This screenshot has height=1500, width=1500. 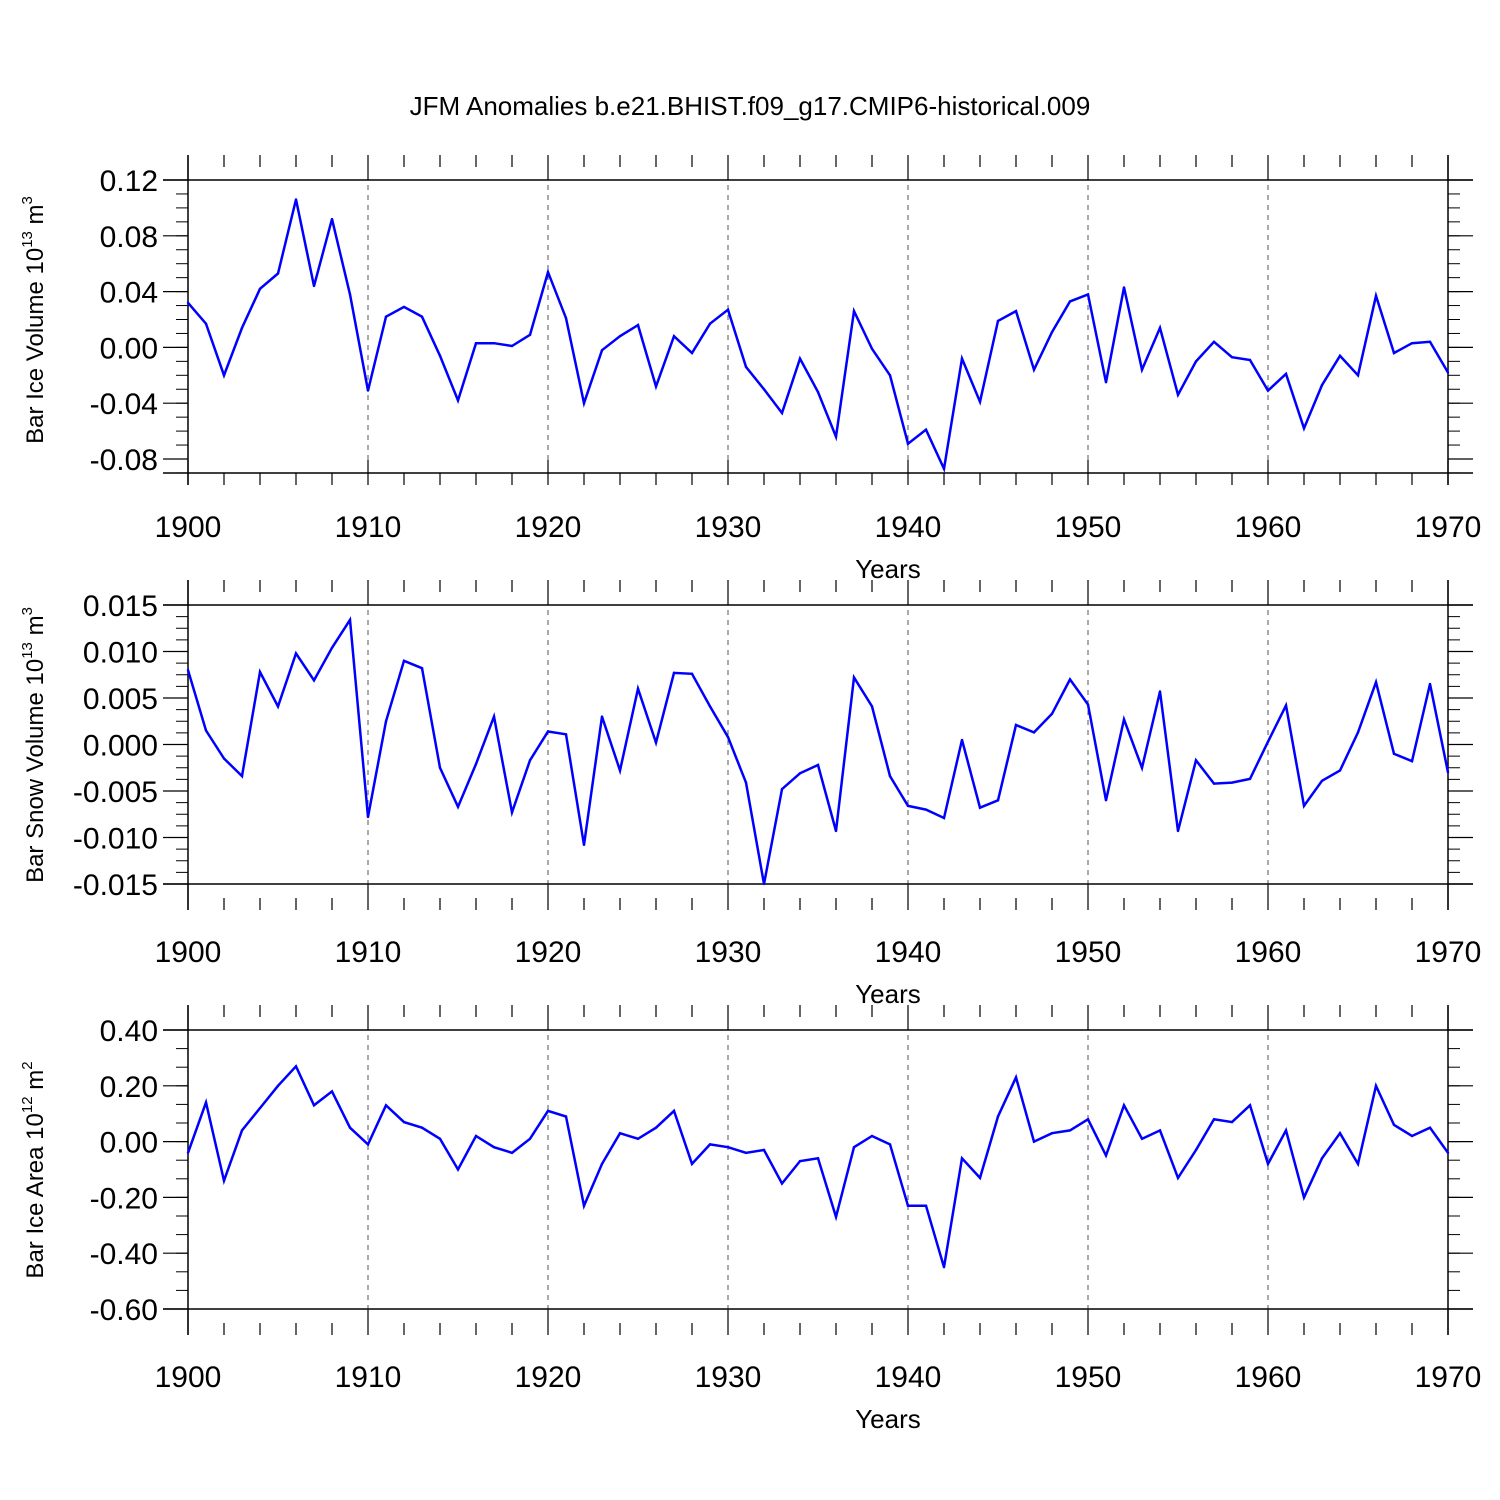 What do you see at coordinates (120, 746) in the screenshot?
I see `y-tick-label: 0.000` at bounding box center [120, 746].